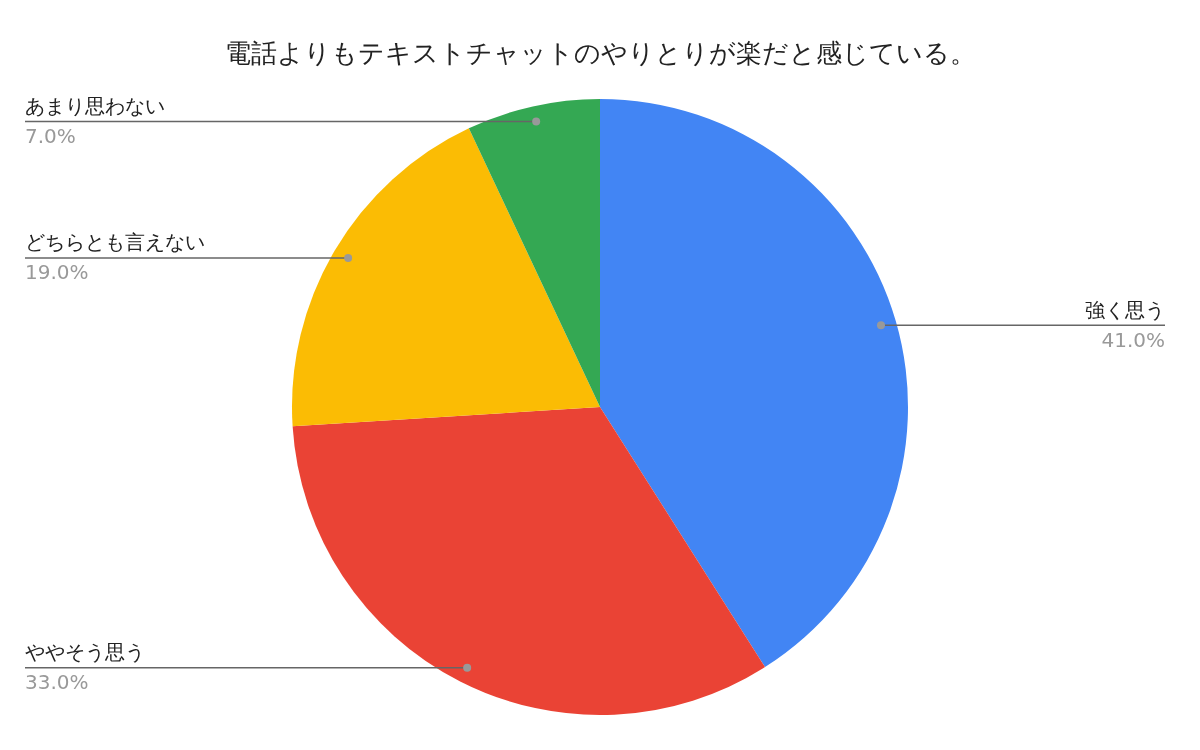  What do you see at coordinates (57, 272) in the screenshot?
I see `data-label: 19.0%` at bounding box center [57, 272].